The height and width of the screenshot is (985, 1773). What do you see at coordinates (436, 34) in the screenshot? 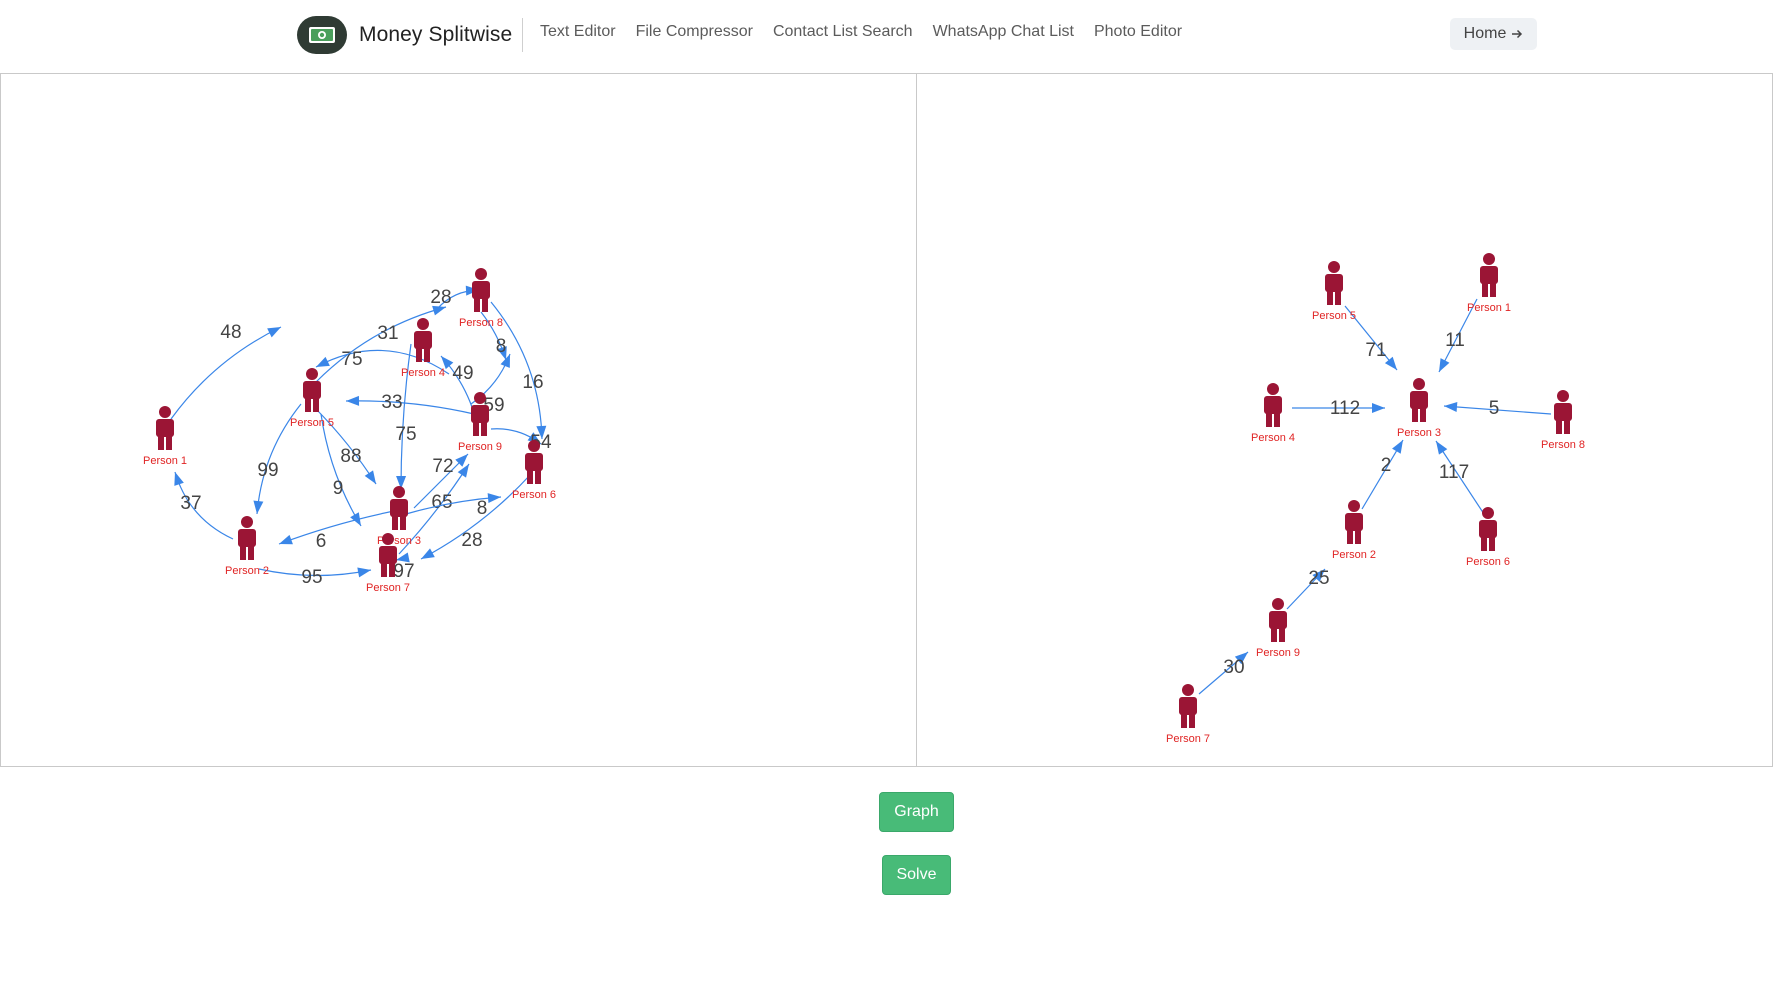
I see `brand-title: Money Splitwise` at bounding box center [436, 34].